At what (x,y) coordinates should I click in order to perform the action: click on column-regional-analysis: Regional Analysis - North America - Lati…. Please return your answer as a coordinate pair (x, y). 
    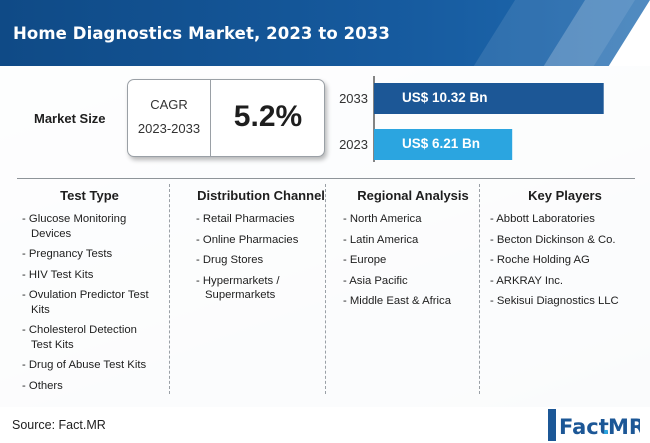
    Looking at the image, I should click on (413, 251).